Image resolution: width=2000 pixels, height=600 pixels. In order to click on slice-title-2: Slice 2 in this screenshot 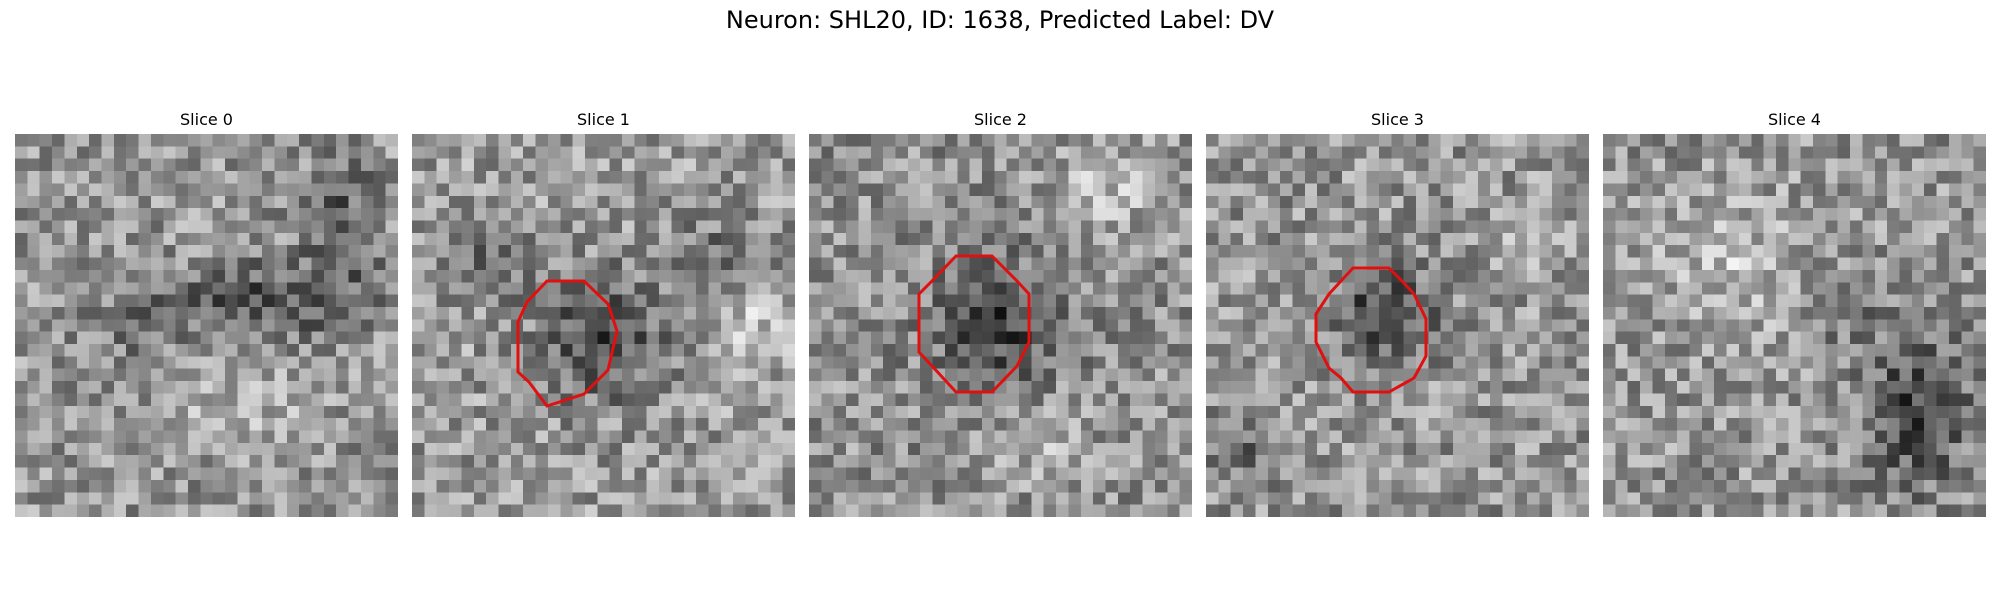, I will do `click(1000, 119)`.